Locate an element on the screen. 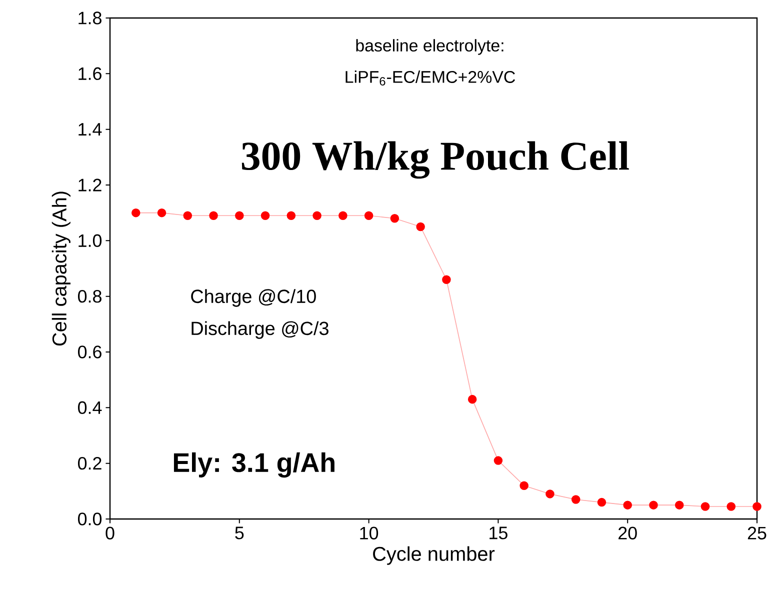  annotation: baseline electrolyte: is located at coordinates (430, 47).